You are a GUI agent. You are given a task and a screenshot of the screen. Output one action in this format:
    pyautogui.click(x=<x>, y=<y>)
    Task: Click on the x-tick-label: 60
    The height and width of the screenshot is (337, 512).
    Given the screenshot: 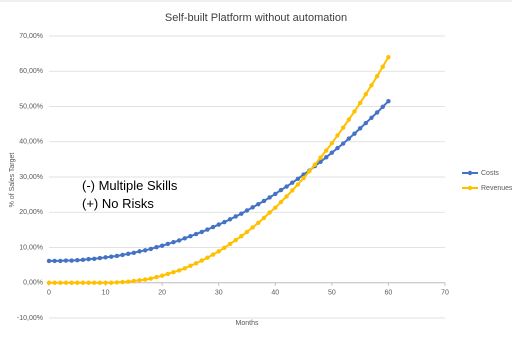 What is the action you would take?
    pyautogui.click(x=389, y=293)
    